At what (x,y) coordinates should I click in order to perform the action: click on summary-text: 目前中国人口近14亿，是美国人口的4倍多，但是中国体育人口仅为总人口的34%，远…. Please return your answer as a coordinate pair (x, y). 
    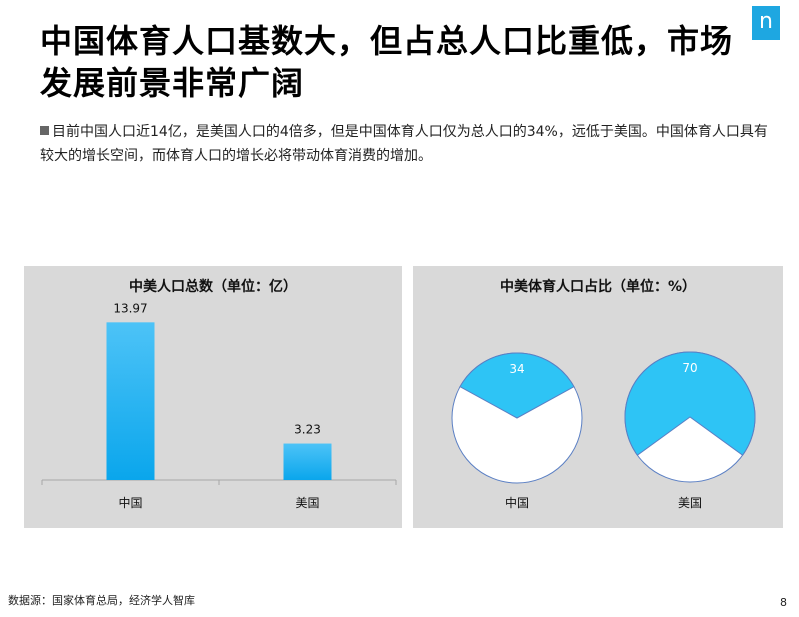
    Looking at the image, I should click on (404, 144).